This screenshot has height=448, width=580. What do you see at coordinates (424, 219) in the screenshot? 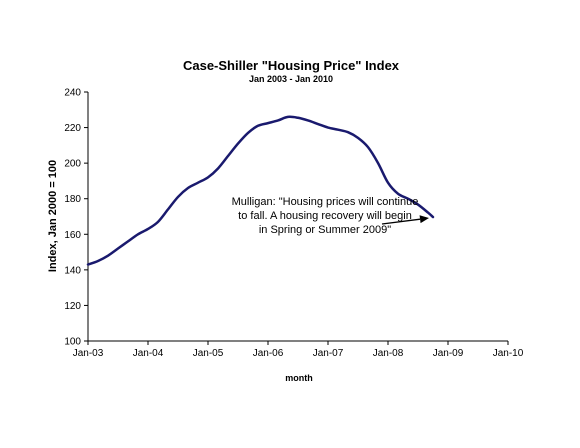
I see `annotation-arrowhead` at bounding box center [424, 219].